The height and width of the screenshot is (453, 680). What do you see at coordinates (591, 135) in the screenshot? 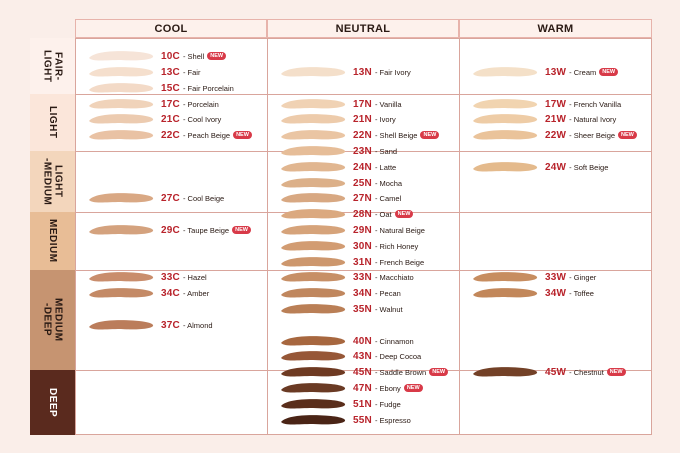
I see `shade-label-22w: 22W - Sheer Beige NEW` at bounding box center [591, 135].